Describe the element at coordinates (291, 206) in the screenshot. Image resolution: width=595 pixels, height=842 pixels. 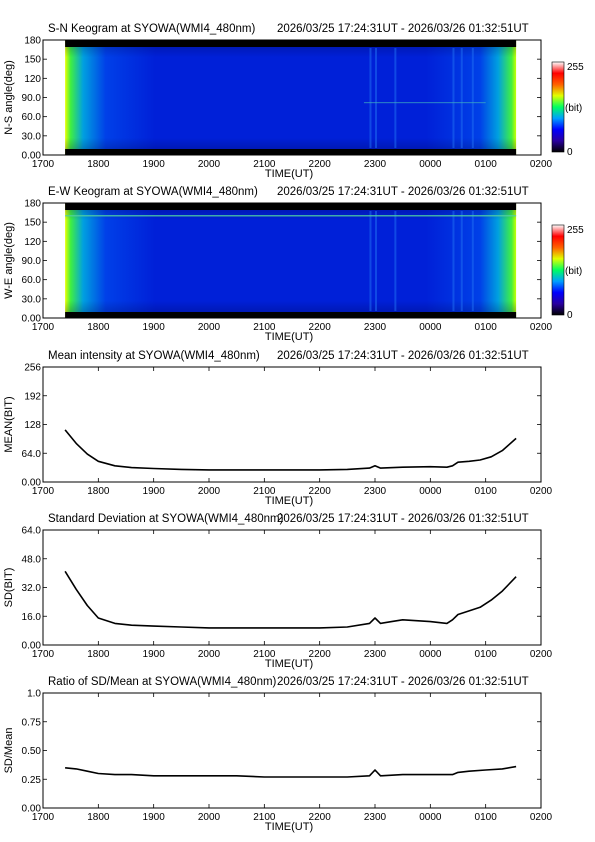
I see `keogram-mask-top` at that location.